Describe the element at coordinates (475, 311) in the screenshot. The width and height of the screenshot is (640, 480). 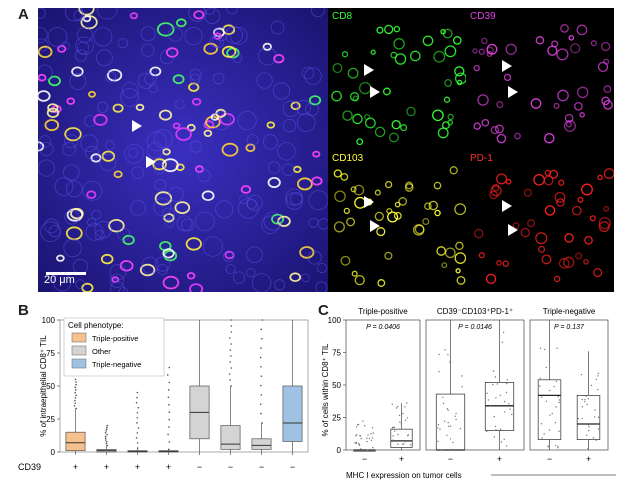
I see `c-facet-title: CD39⁻CD103⁺PD-1⁺` at that location.